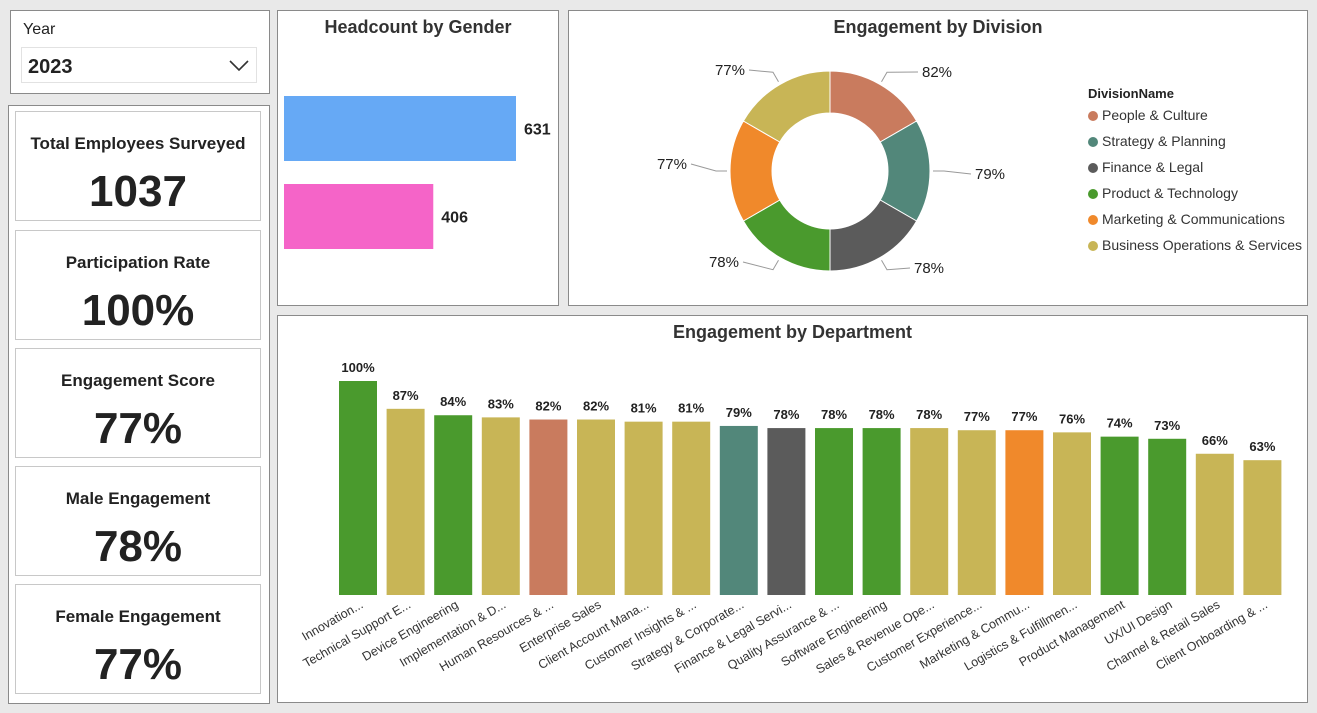  Describe the element at coordinates (1215, 440) in the screenshot. I see `department-bar-label: 66%` at that location.